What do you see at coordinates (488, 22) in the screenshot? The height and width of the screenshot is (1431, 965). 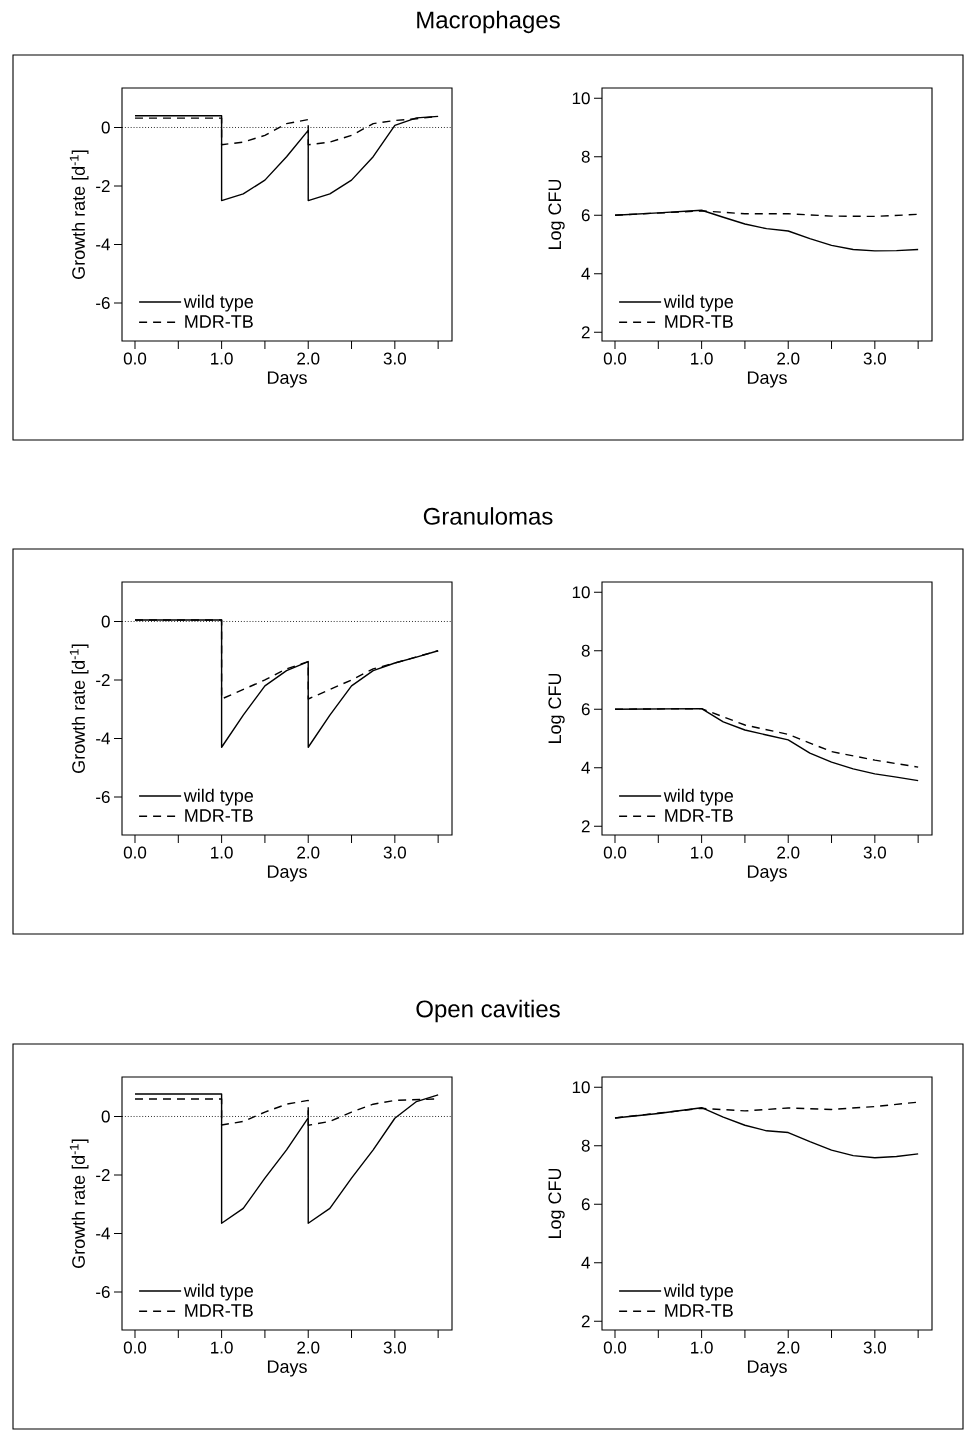 I see `chart-title: Macrophages` at bounding box center [488, 22].